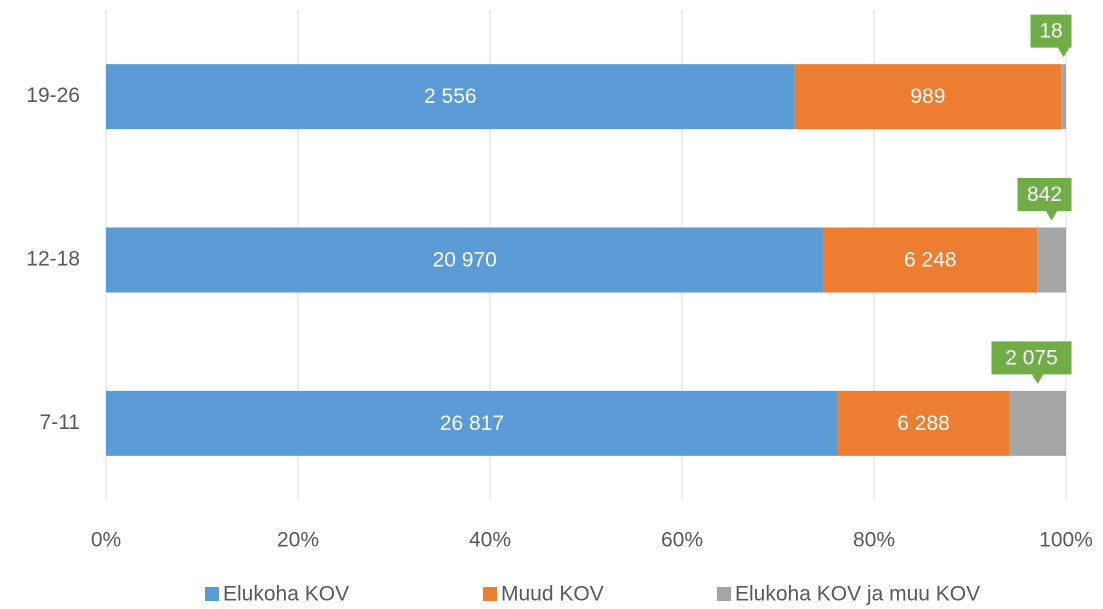 The image size is (1103, 609). What do you see at coordinates (298, 540) in the screenshot?
I see `x-tick-label: 20%` at bounding box center [298, 540].